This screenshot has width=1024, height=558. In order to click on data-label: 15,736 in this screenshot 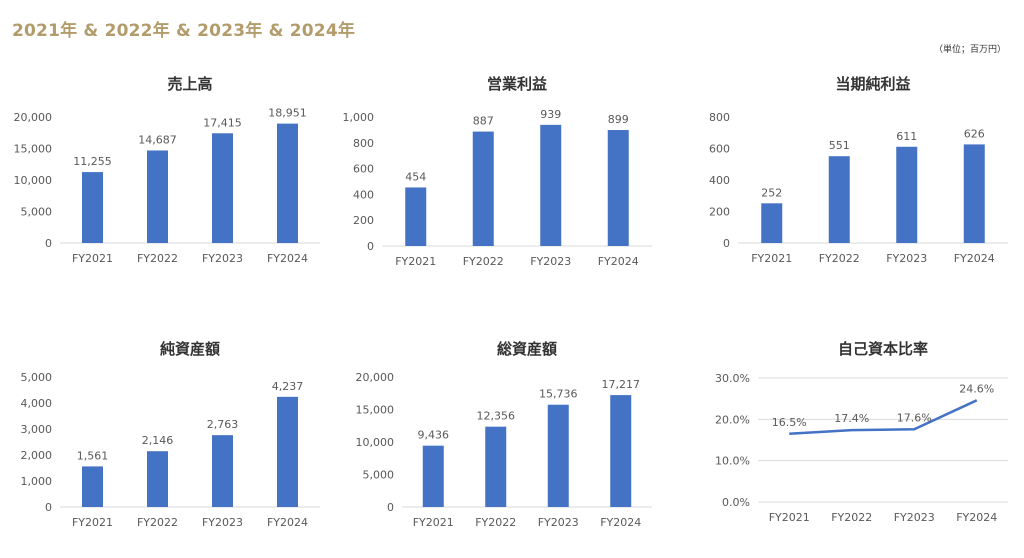, I will do `click(558, 394)`.